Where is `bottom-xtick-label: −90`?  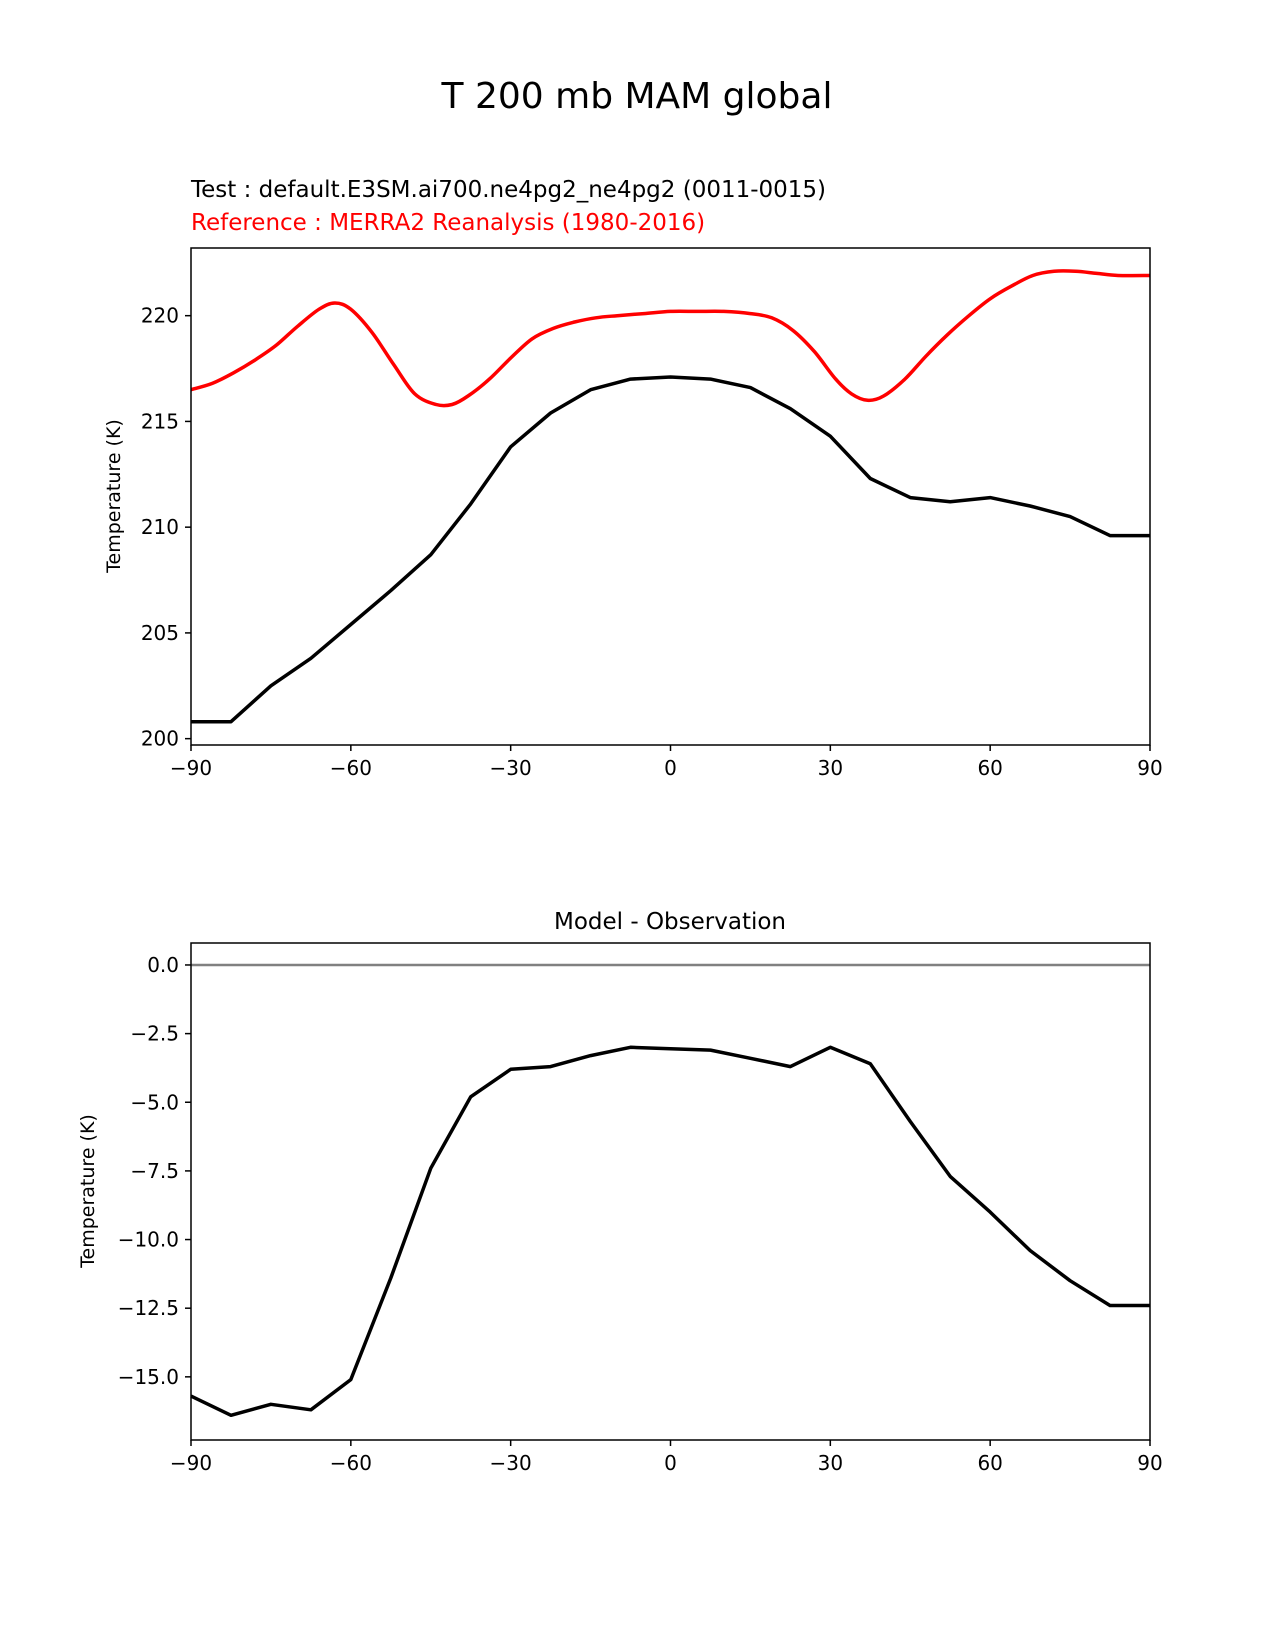 bottom-xtick-label: −90 is located at coordinates (191, 1463).